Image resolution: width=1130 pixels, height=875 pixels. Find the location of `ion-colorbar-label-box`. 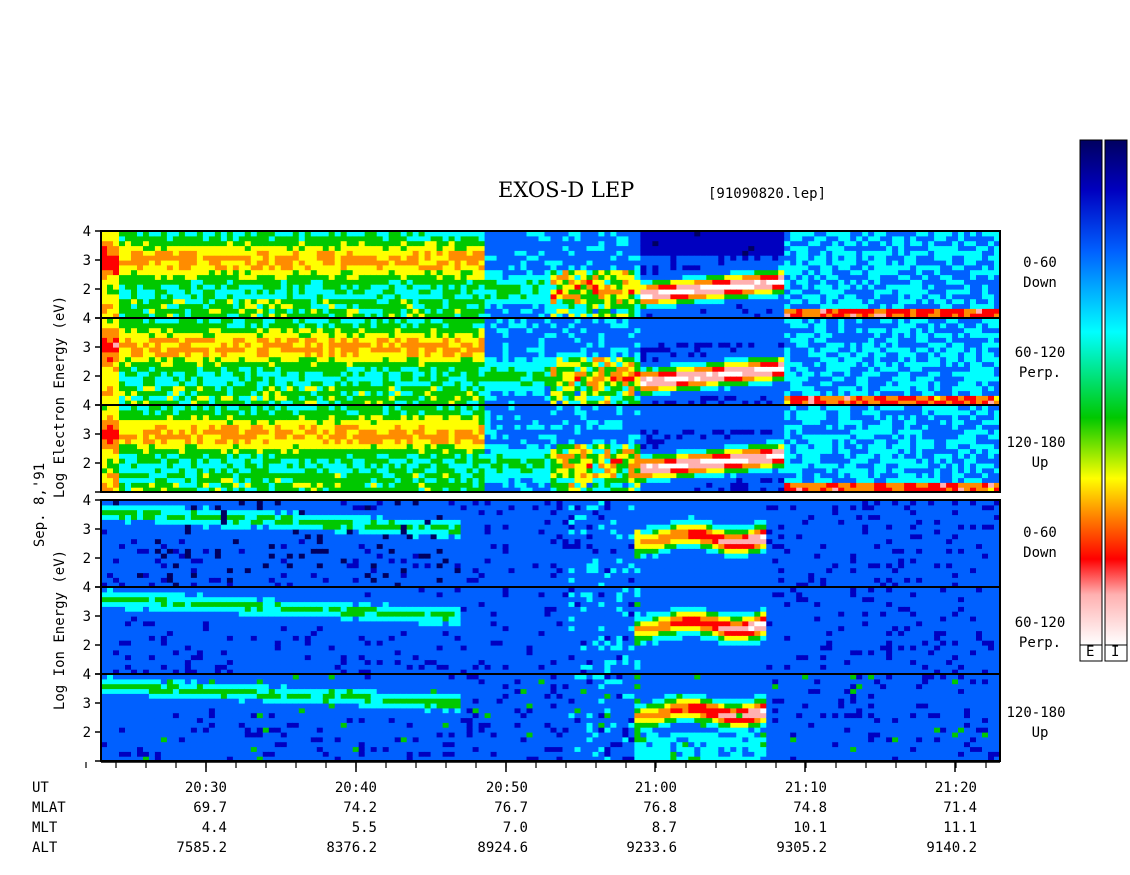

ion-colorbar-label-box is located at coordinates (1116, 653).